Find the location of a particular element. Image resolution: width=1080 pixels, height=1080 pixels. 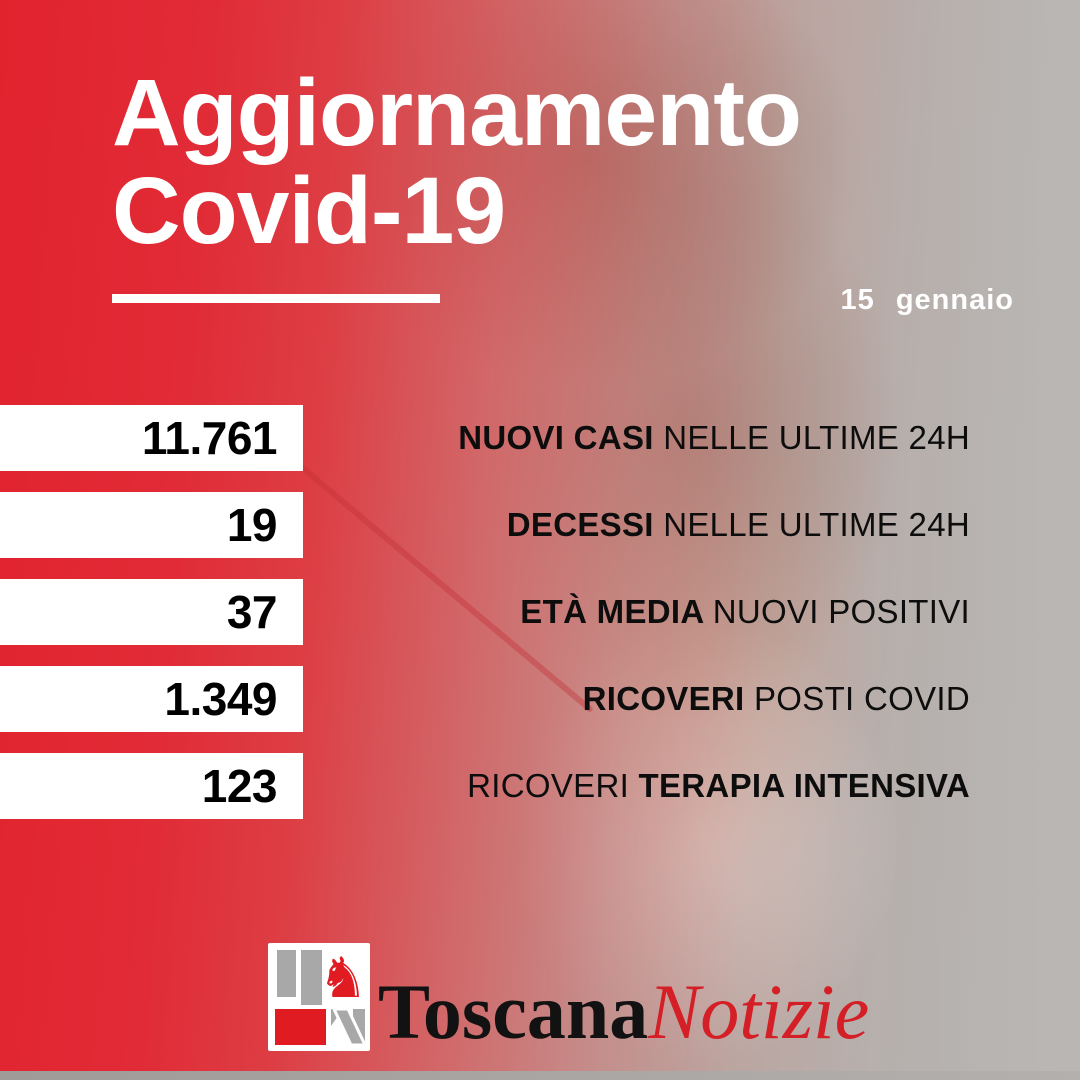

toscana-notizie-logomark: ♞ is located at coordinates (319, 997).